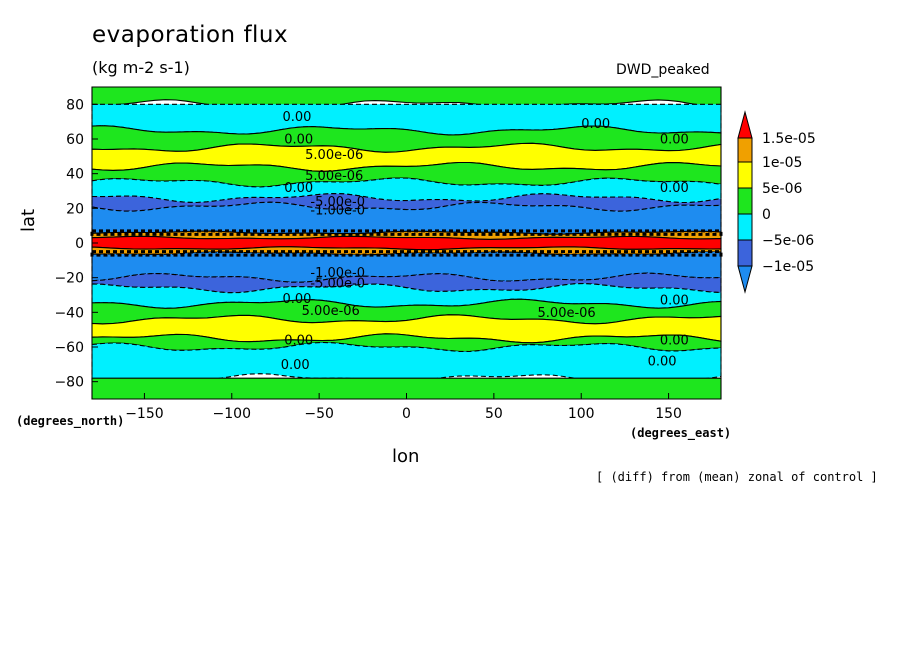 This screenshot has width=904, height=654. I want to click on x-tick-label: −100, so click(232, 414).